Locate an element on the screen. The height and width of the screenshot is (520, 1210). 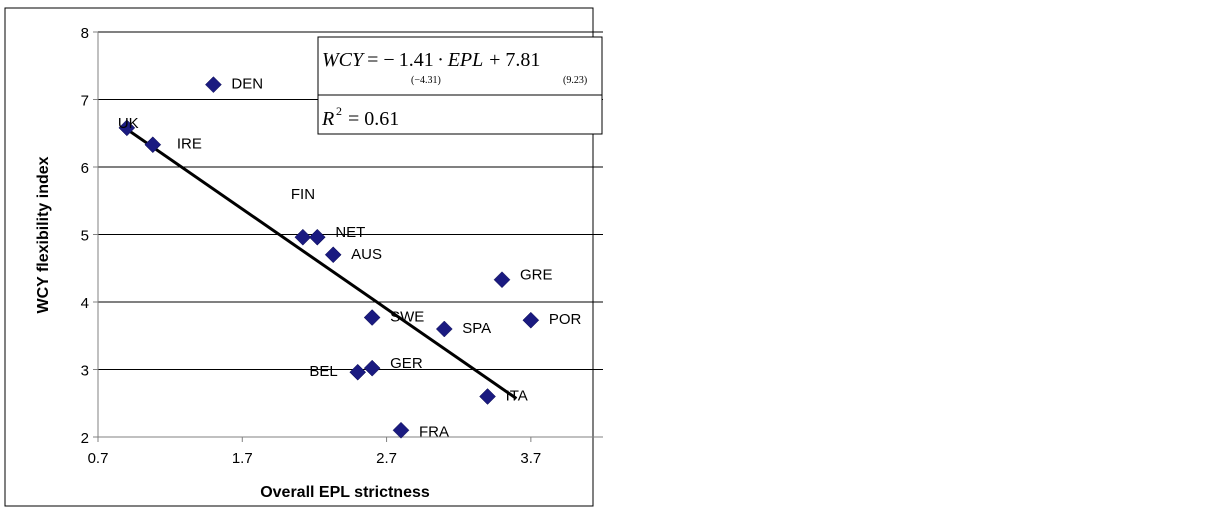
x-axis-title: Overall EPL strictness is located at coordinates (345, 492).